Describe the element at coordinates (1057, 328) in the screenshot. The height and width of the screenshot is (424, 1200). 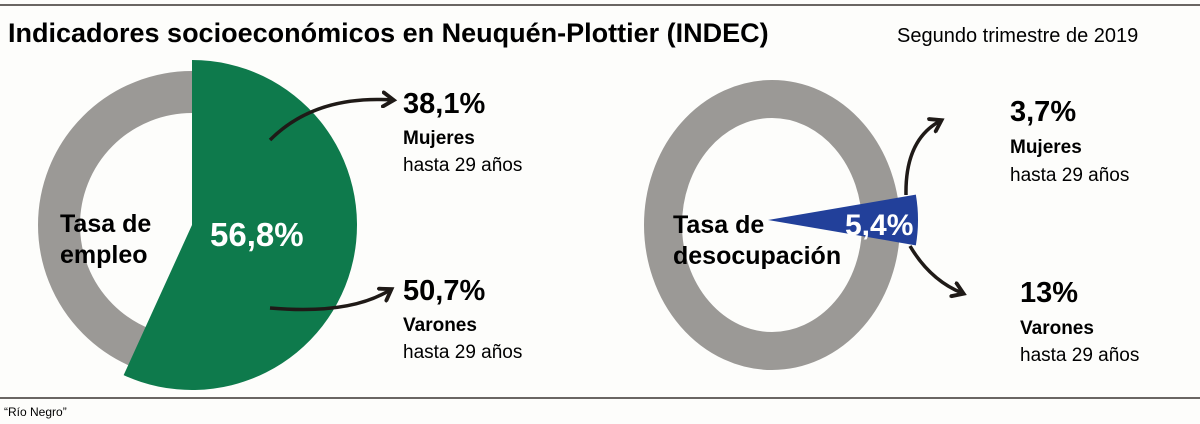
I see `men-unemployment-group: Varones` at that location.